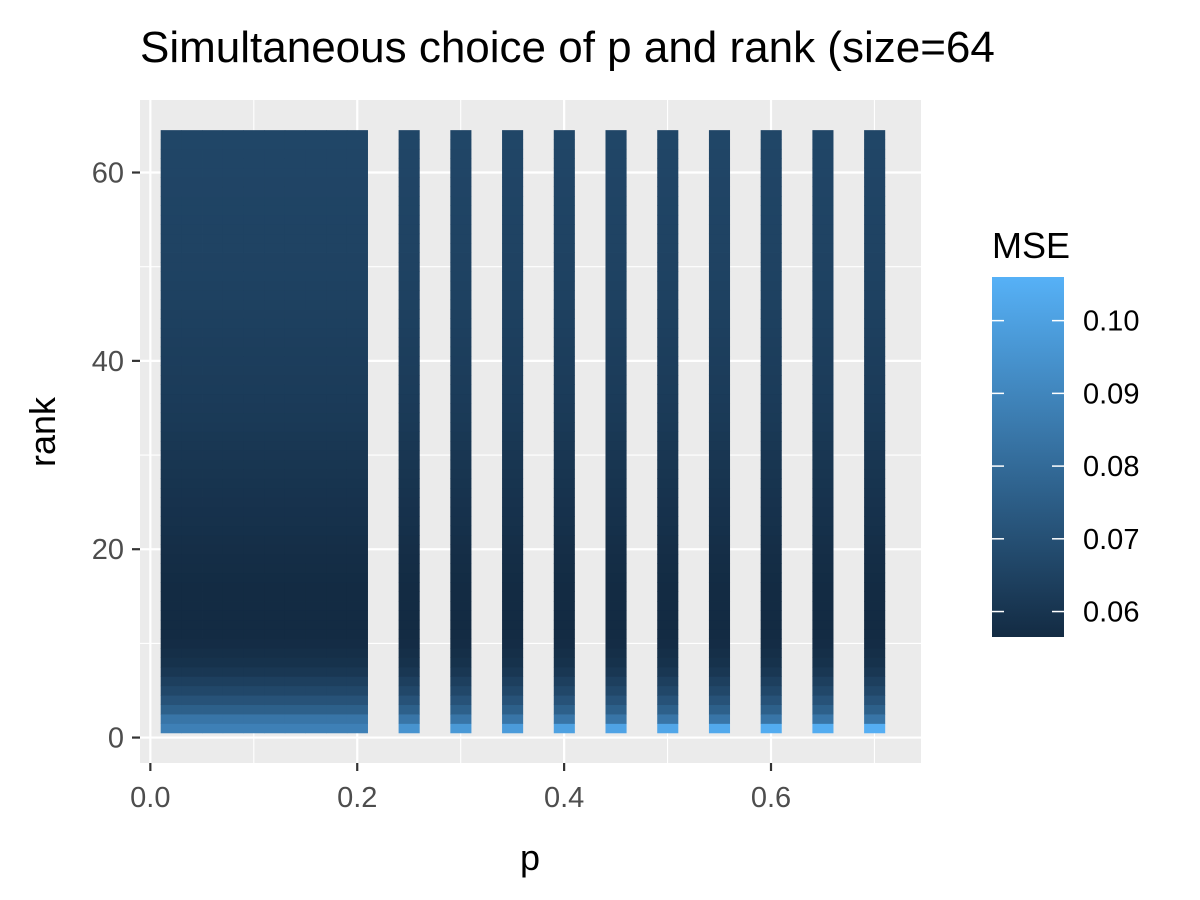  What do you see at coordinates (116, 739) in the screenshot?
I see `y-tick-label: 0` at bounding box center [116, 739].